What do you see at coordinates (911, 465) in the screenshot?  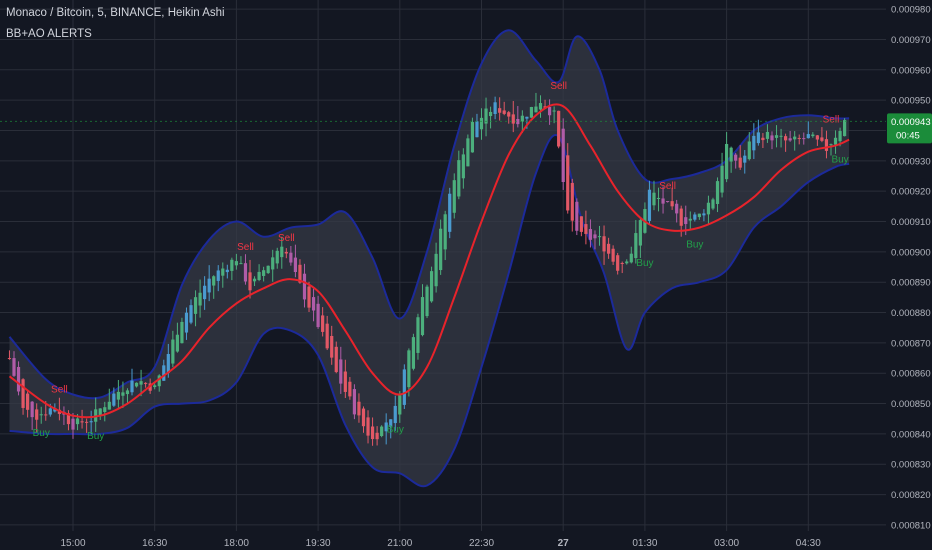 I see `price-axis-label: 0.000830` at bounding box center [911, 465].